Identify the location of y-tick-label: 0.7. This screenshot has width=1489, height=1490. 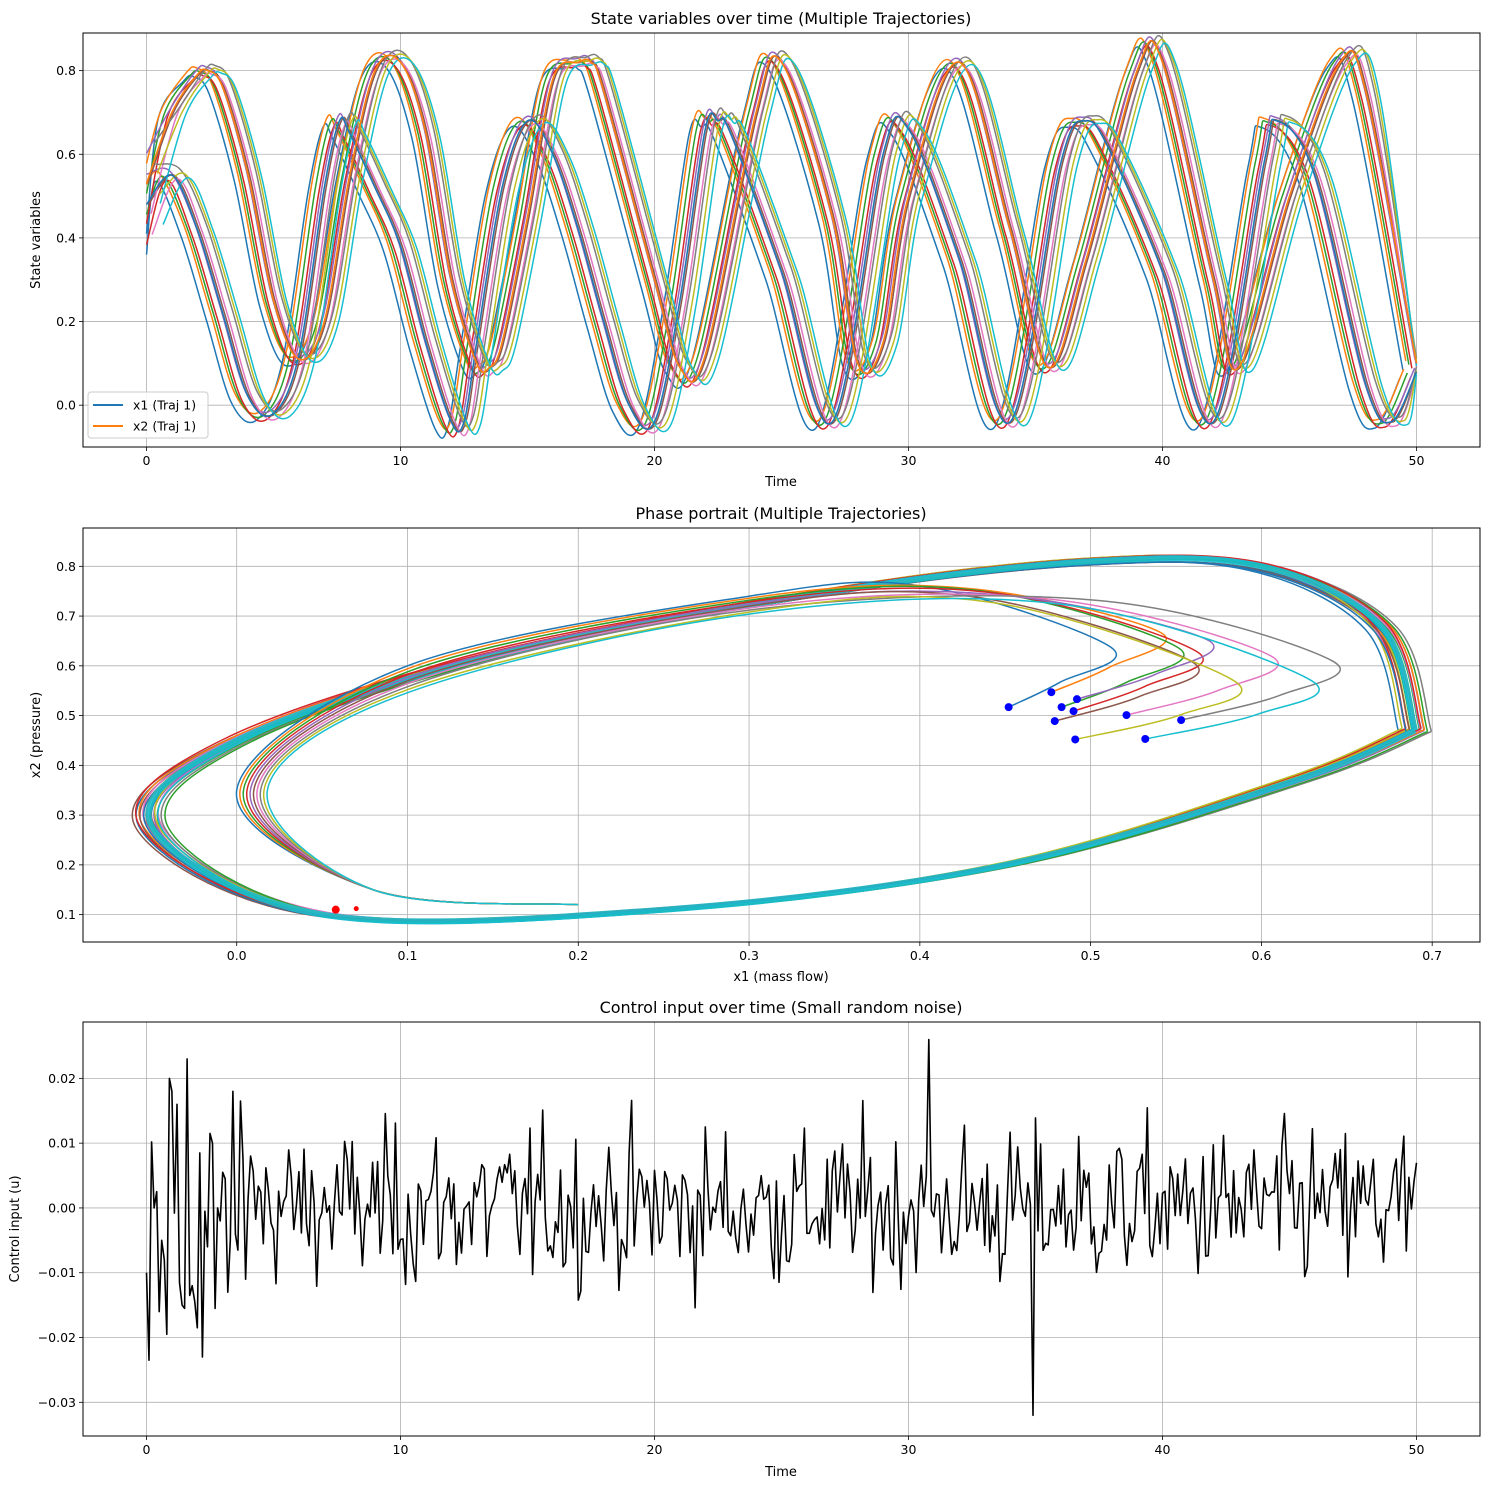
(66, 616).